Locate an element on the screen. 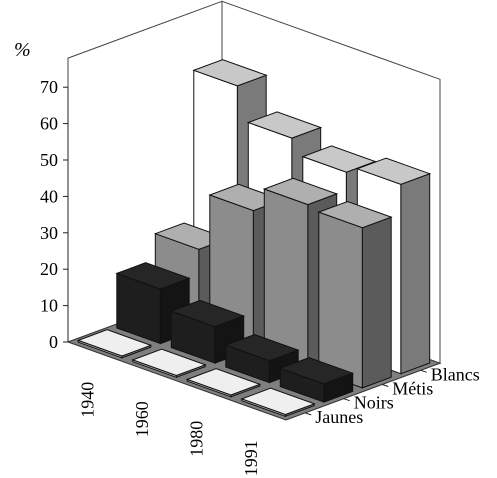 This screenshot has height=478, width=497. bar-jaunes-1960 is located at coordinates (169, 363).